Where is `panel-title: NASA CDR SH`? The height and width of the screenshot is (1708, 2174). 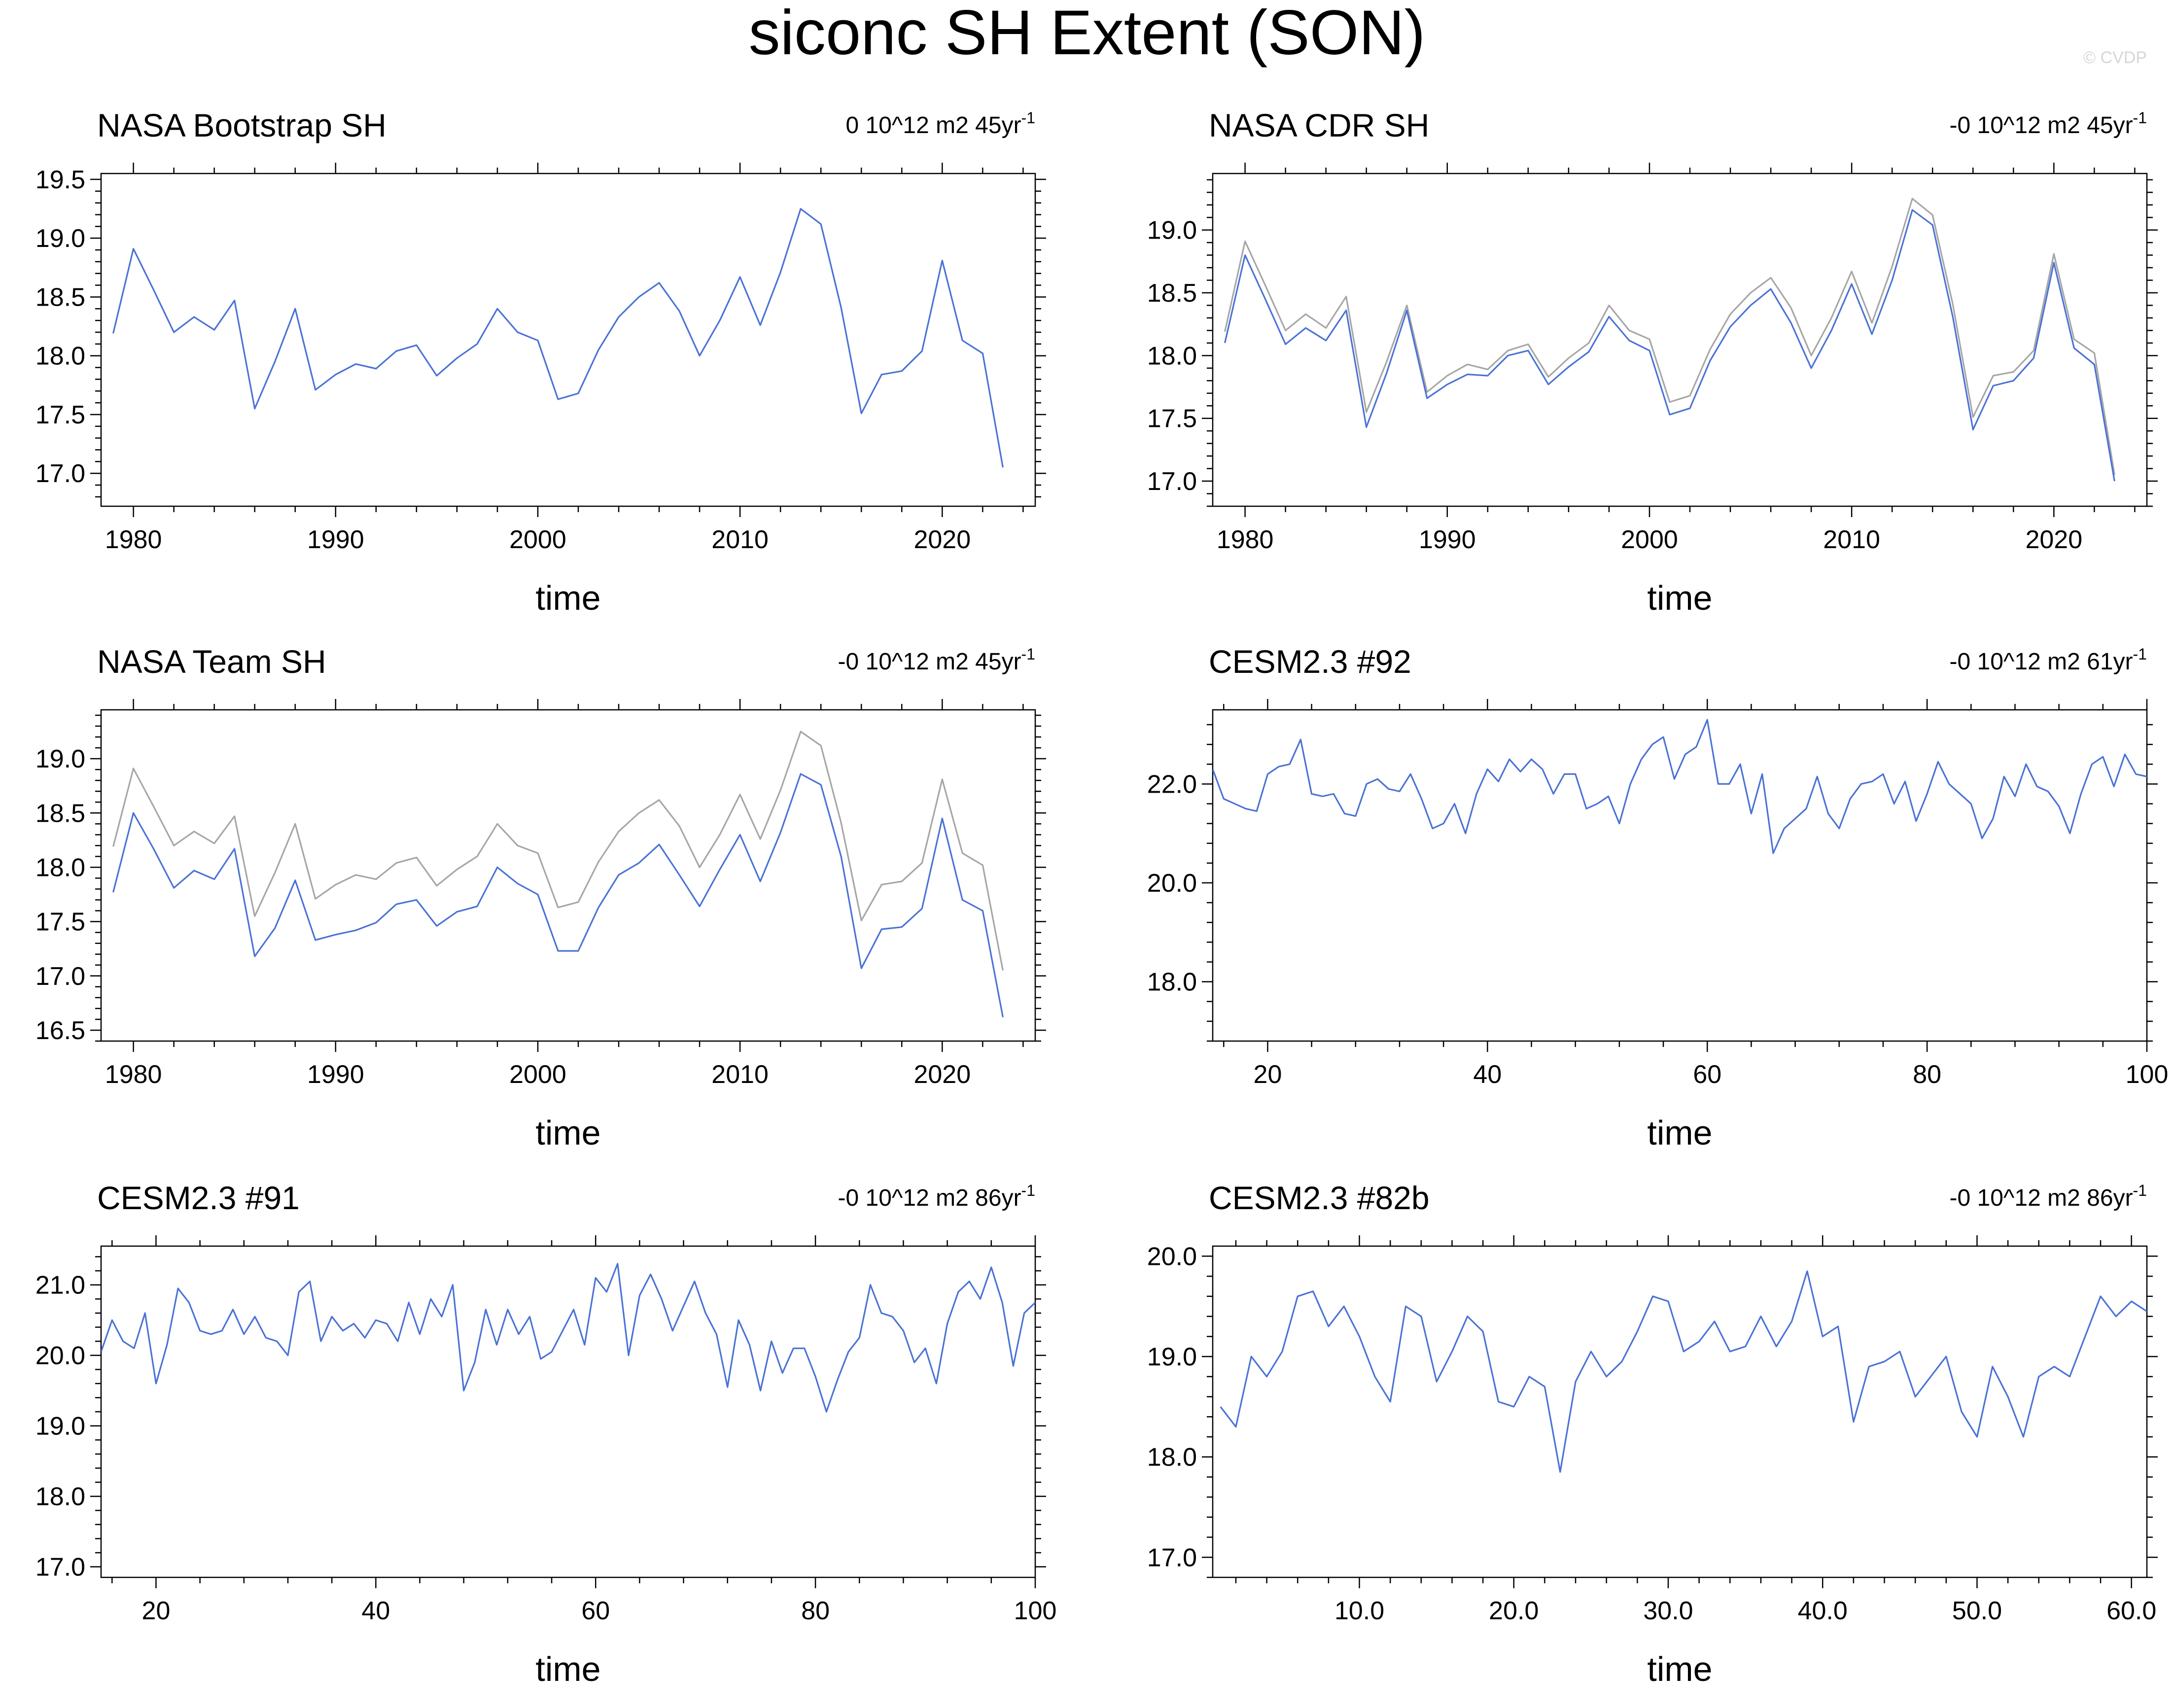
panel-title: NASA CDR SH is located at coordinates (1319, 125).